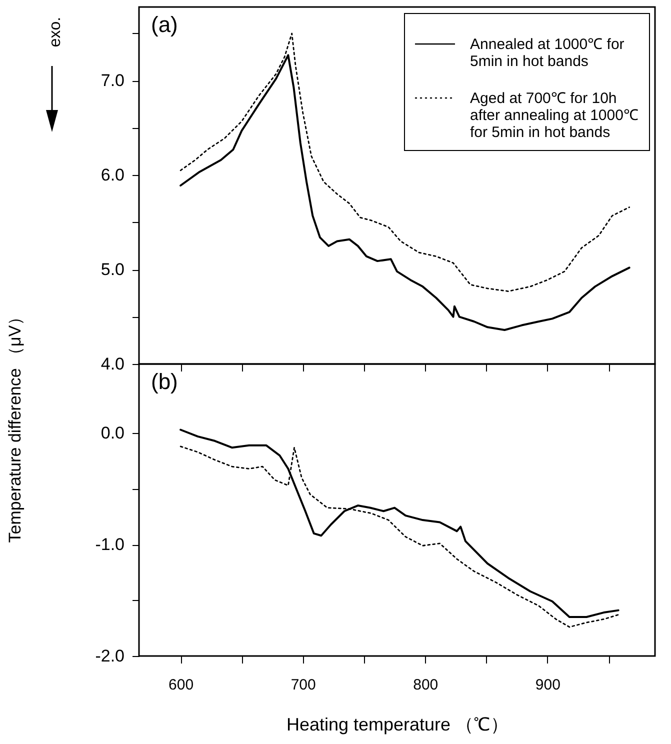 This screenshot has width=671, height=744. What do you see at coordinates (547, 685) in the screenshot?
I see `x-tick-label: 900` at bounding box center [547, 685].